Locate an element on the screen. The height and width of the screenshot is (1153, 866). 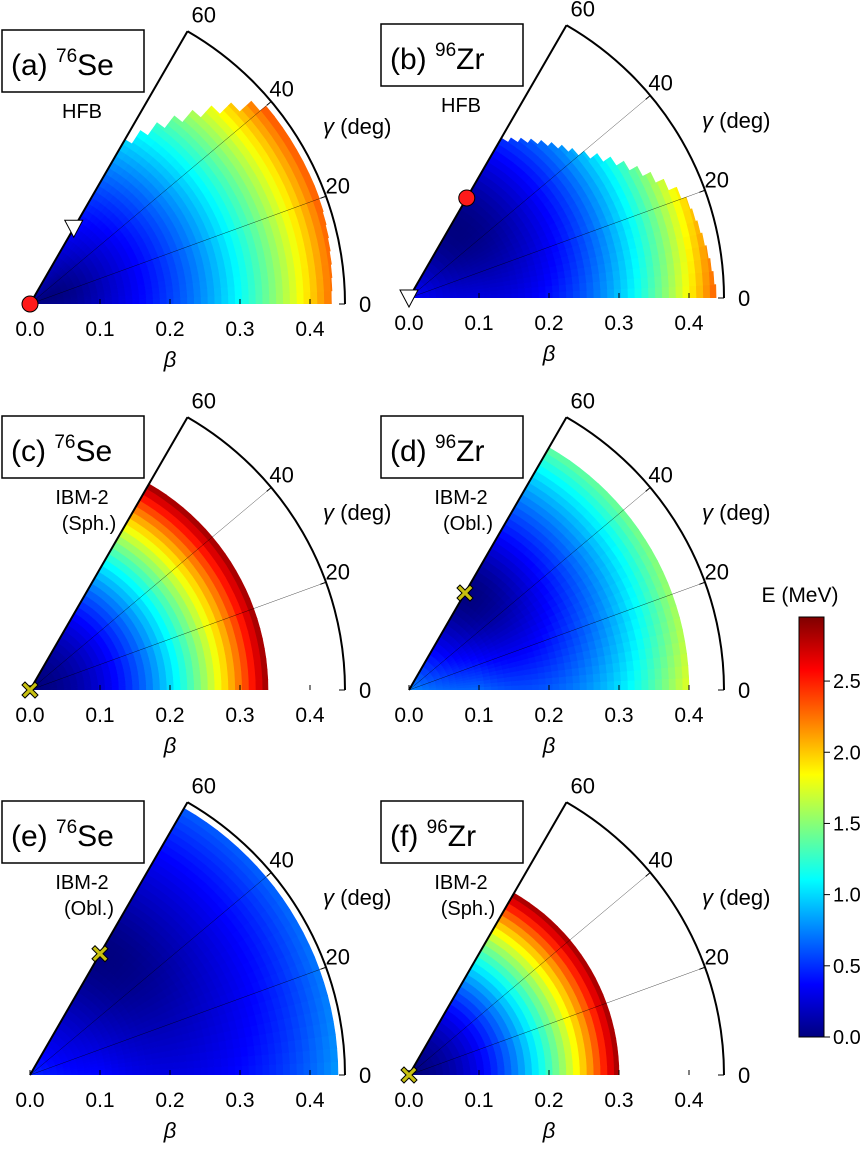
panel-a-gamma60-edge is located at coordinates (109, 167).